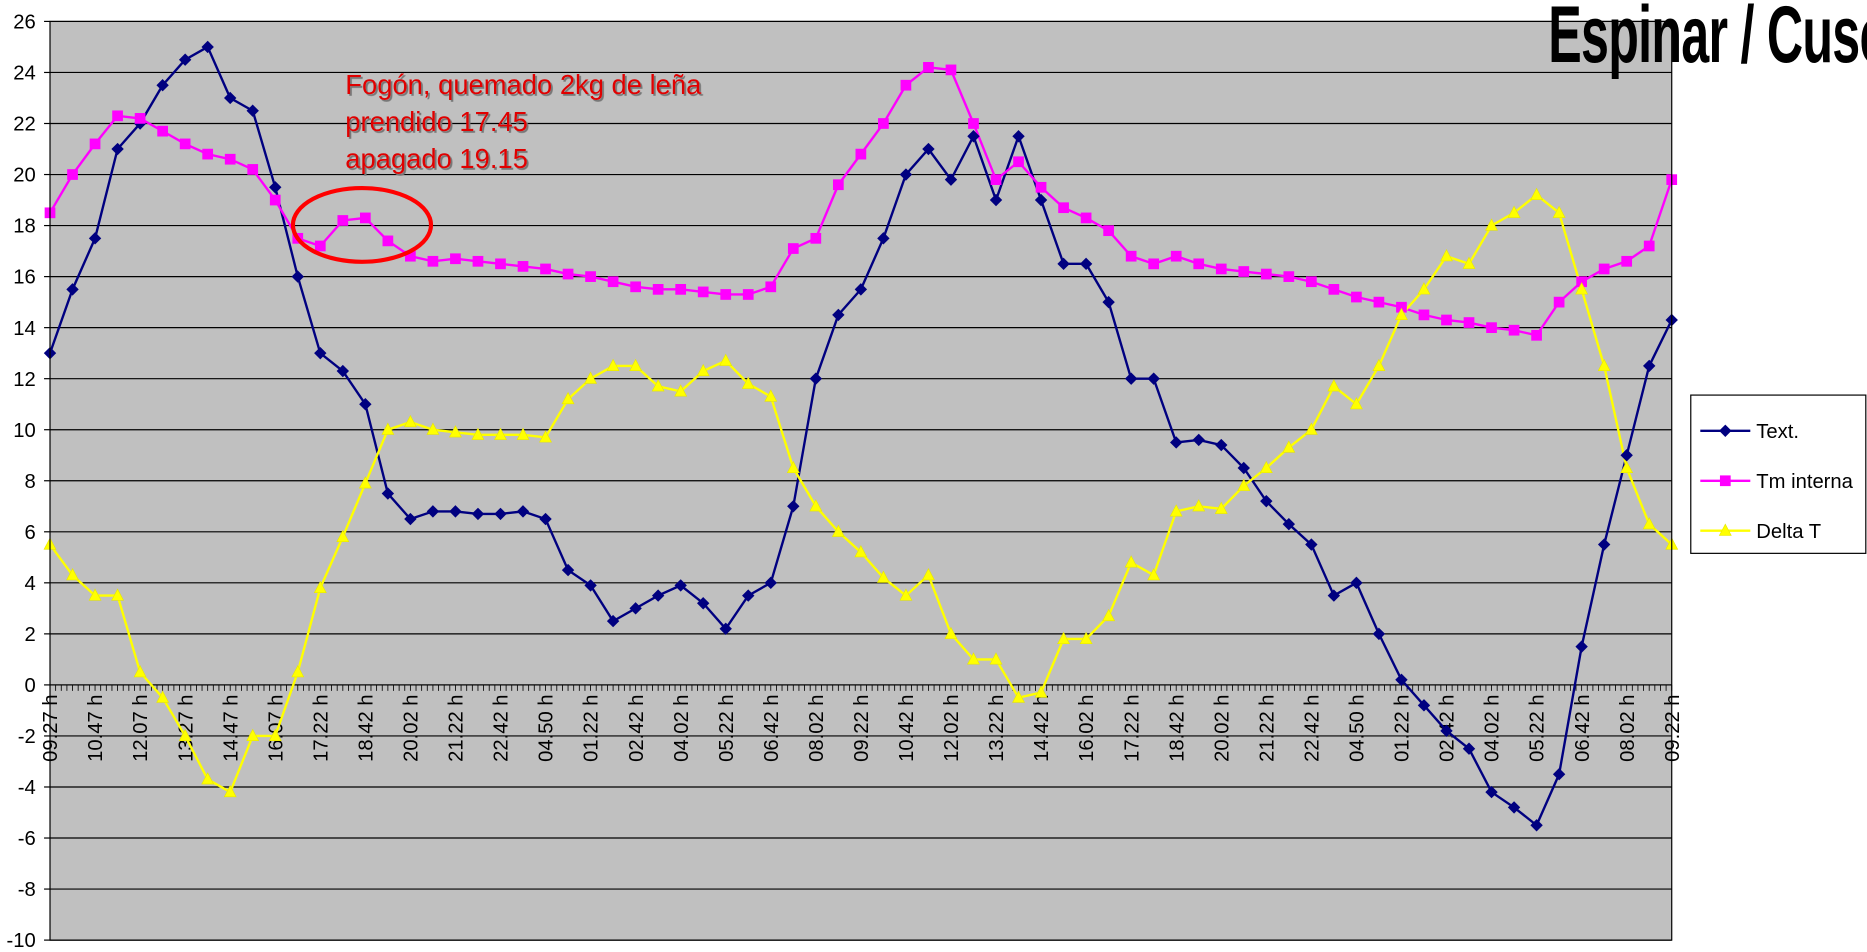  I want to click on y-tick-label: -2, so click(27, 737).